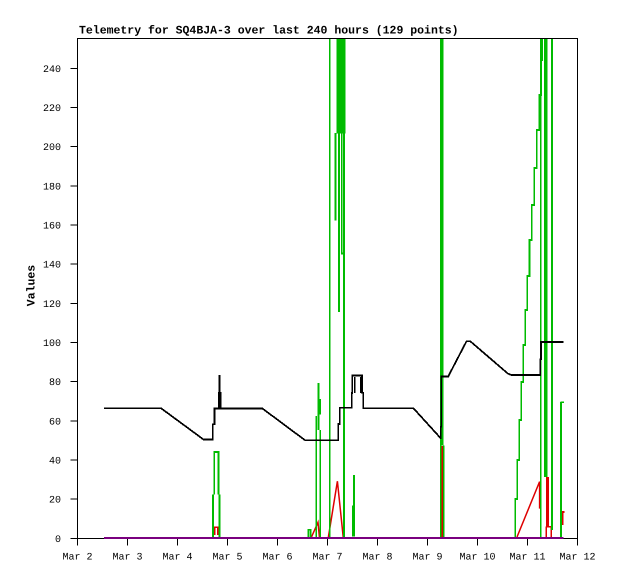 This screenshot has height=579, width=618. What do you see at coordinates (32, 286) in the screenshot?
I see `svg-text: Values` at bounding box center [32, 286].